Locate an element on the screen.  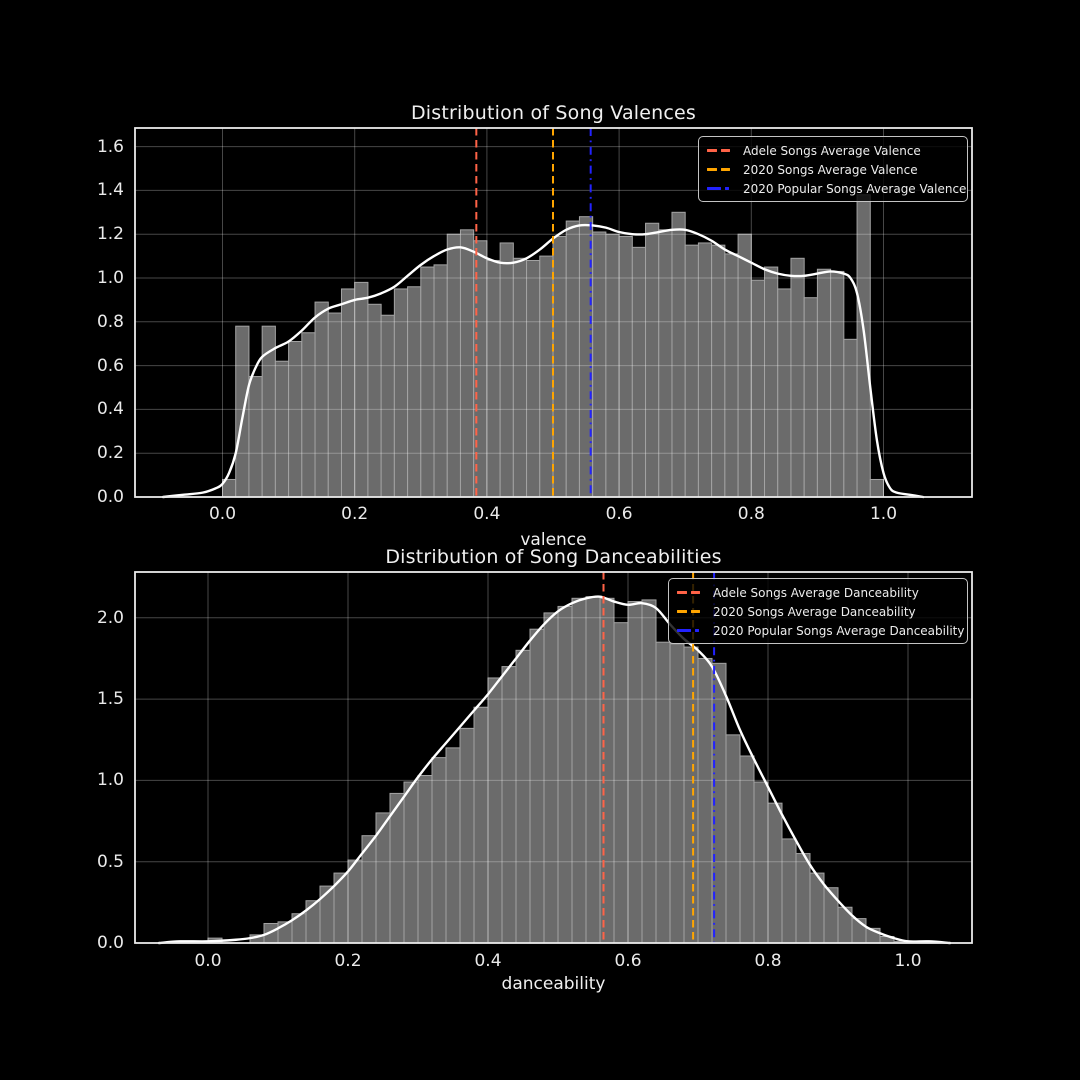
legend-label: 2020 Songs Average Danceability is located at coordinates (814, 611).